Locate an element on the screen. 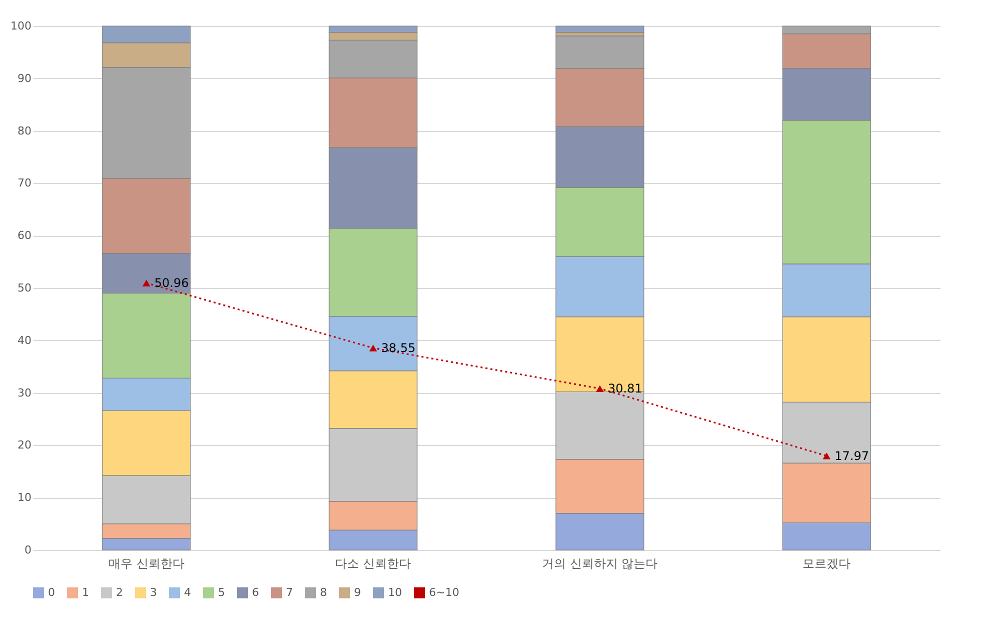 This screenshot has width=983, height=621. y-tick-label: 10 is located at coordinates (25, 497).